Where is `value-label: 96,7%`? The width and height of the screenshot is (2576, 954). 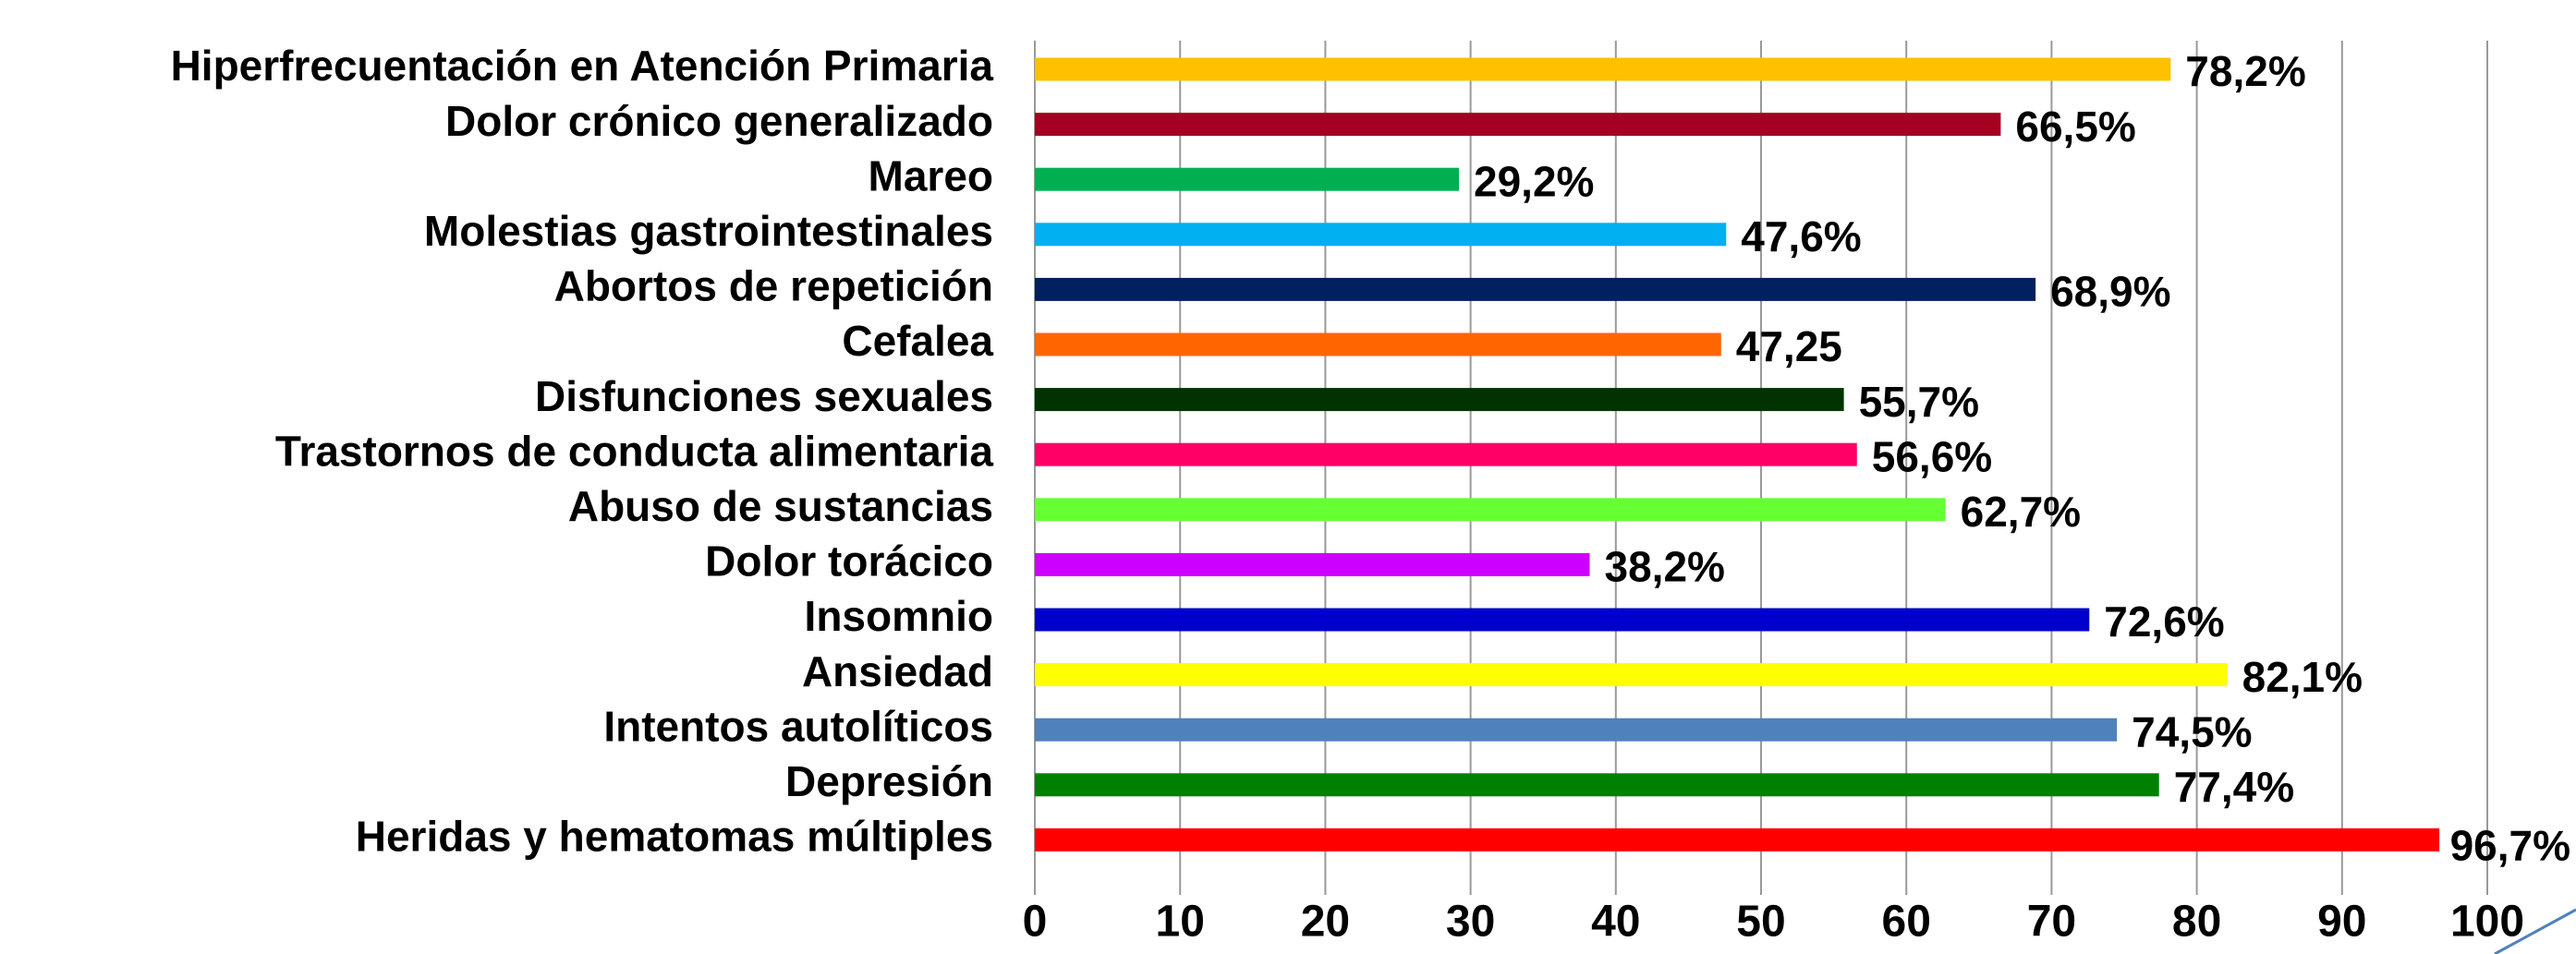
value-label: 96,7% is located at coordinates (2510, 846).